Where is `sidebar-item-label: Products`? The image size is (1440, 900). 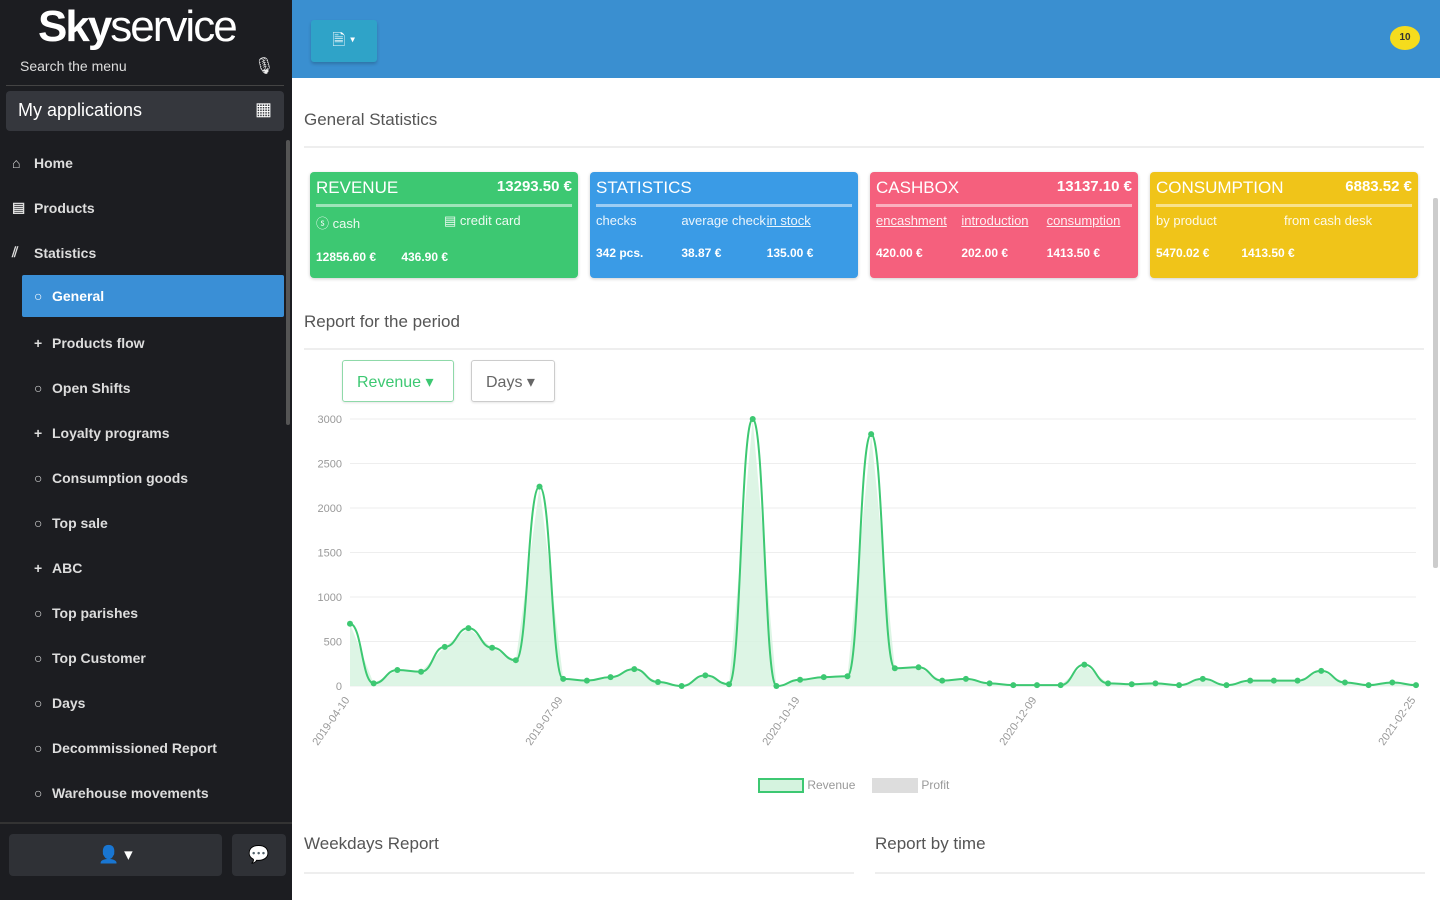 sidebar-item-label: Products is located at coordinates (64, 207).